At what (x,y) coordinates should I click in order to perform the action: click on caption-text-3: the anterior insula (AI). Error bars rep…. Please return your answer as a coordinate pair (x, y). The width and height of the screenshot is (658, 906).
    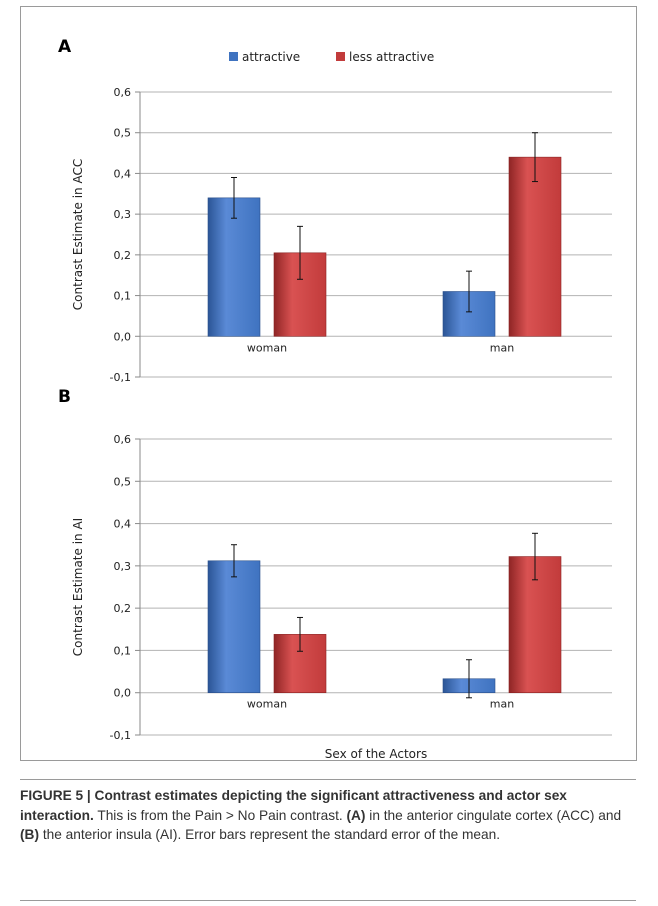
    Looking at the image, I should click on (270, 834).